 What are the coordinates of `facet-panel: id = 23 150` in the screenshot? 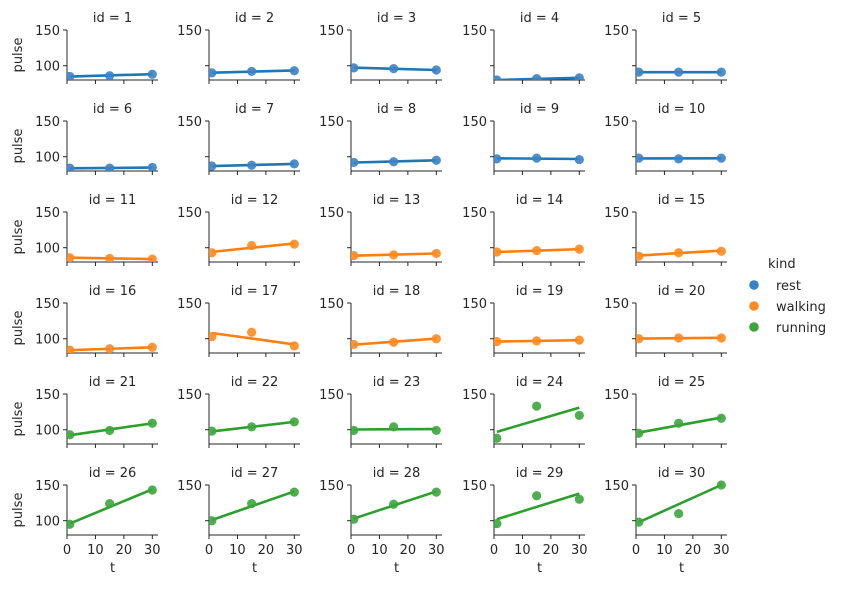 It's located at (380, 411).